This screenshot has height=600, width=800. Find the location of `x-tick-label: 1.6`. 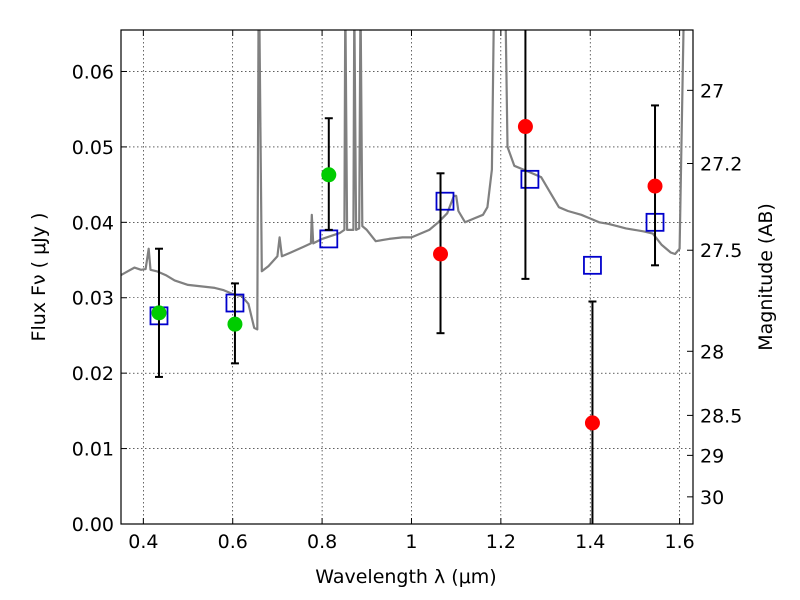

x-tick-label: 1.6 is located at coordinates (679, 542).